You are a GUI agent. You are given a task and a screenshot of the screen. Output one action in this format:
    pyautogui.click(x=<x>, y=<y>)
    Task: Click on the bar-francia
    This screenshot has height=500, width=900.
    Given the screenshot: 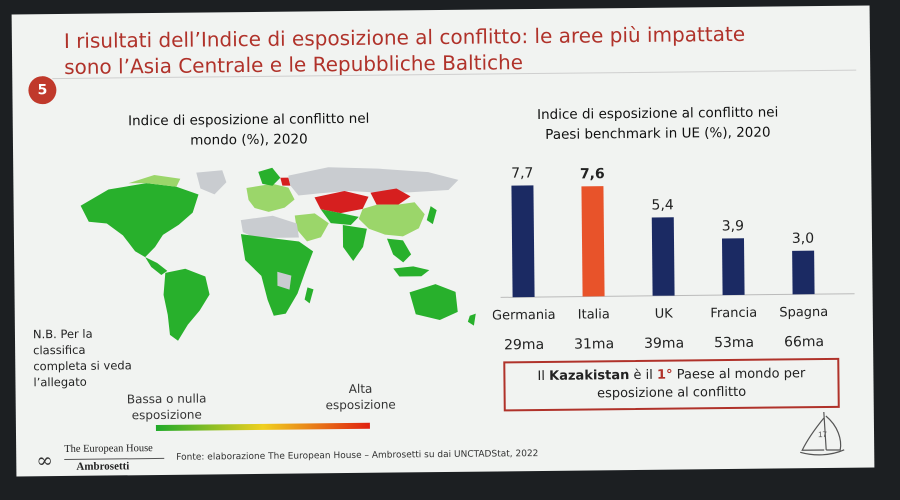 What is the action you would take?
    pyautogui.click(x=733, y=267)
    